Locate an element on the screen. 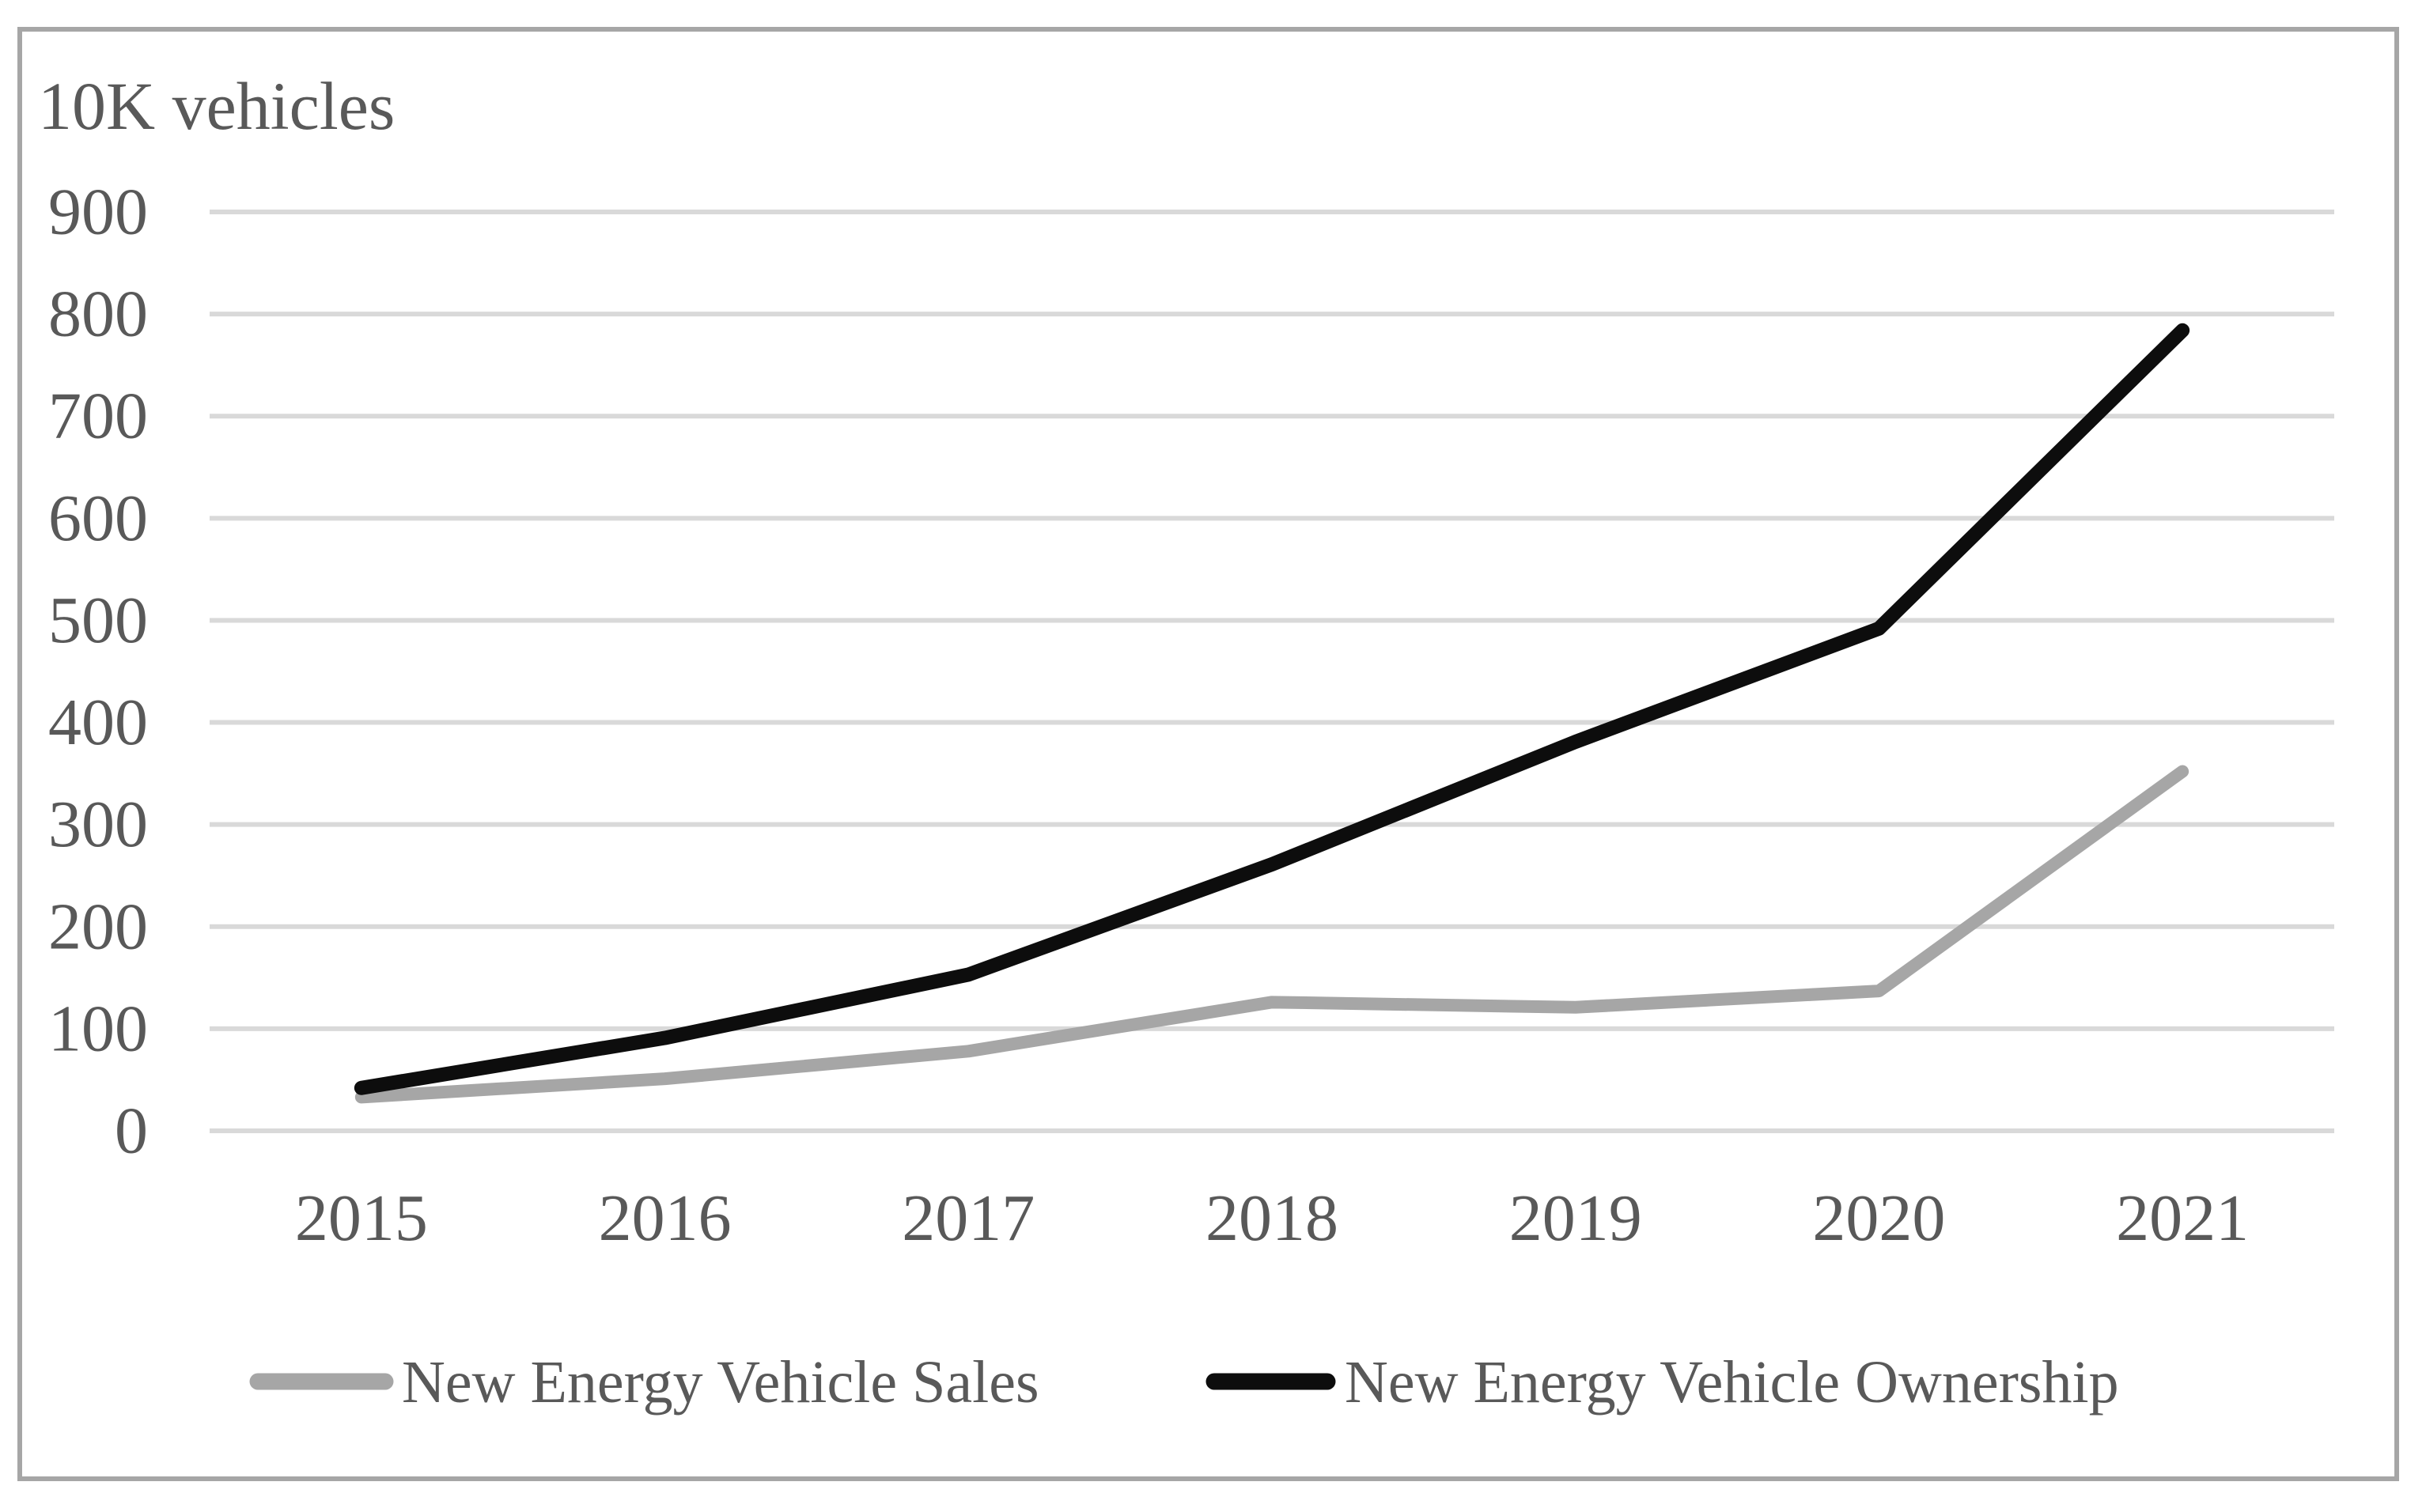  x-axis-labels: 2015 2016 2017 2018 2019 2020 2021 is located at coordinates (1272, 1218).